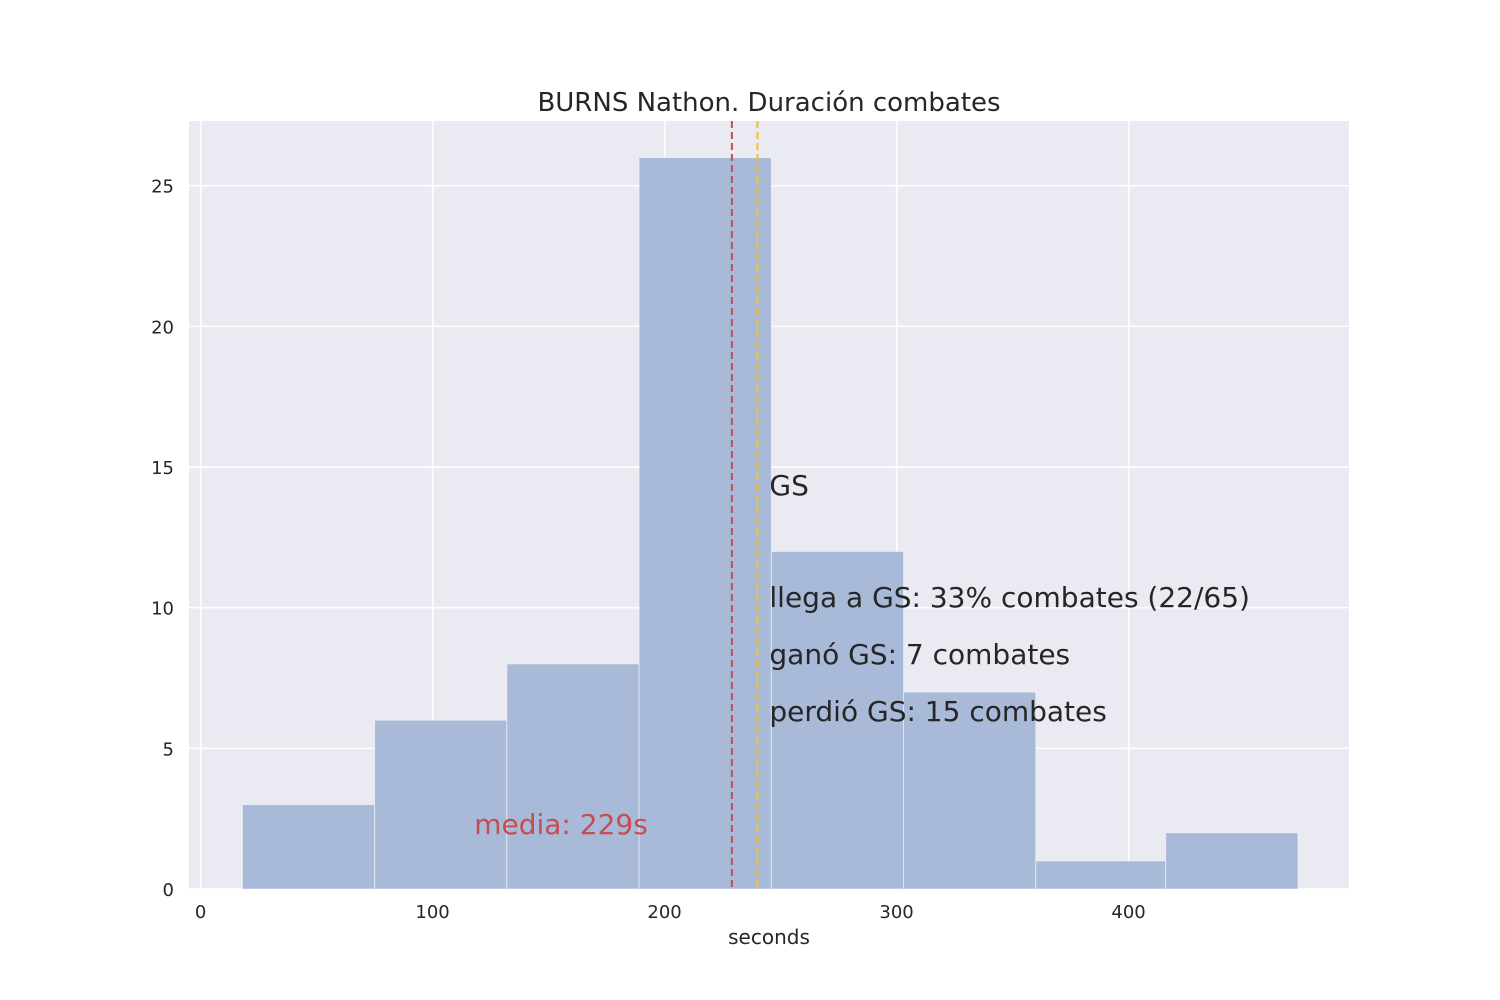 The image size is (1500, 1000). I want to click on x-axis-label: seconds, so click(769, 937).